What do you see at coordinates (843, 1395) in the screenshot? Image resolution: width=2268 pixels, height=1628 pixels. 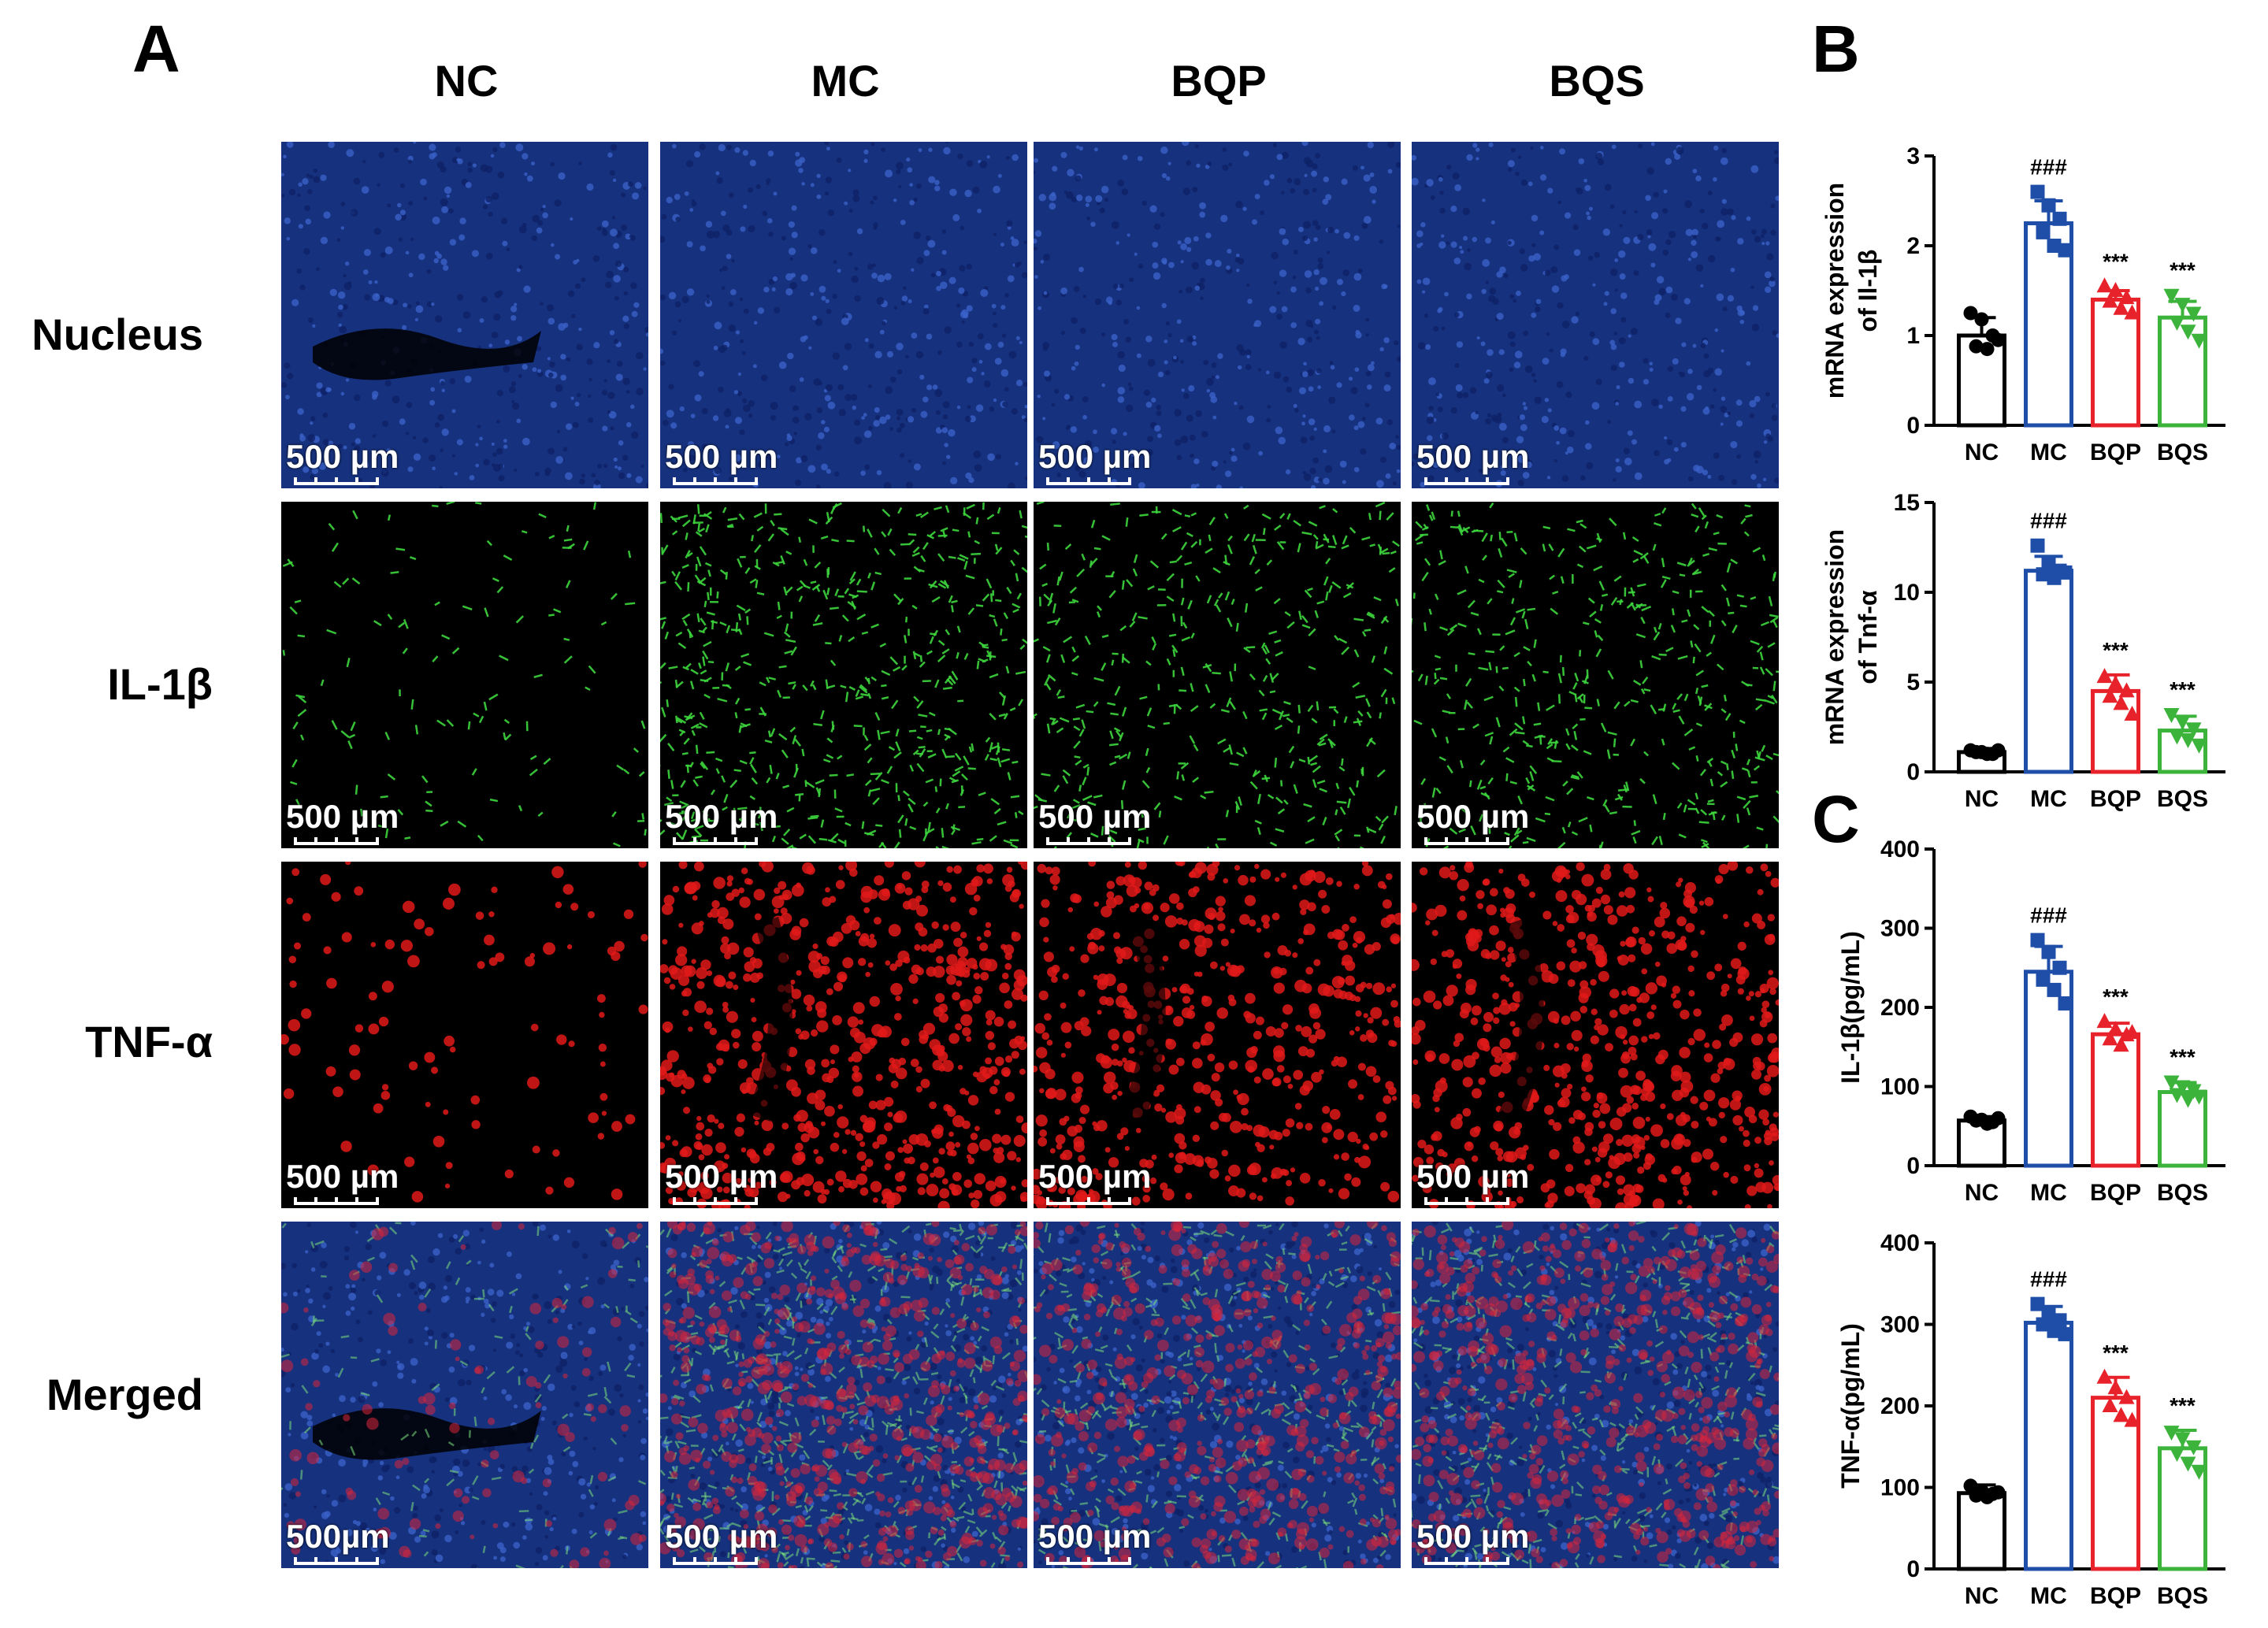 I see `micrograph-merged-mc: 500 µm` at bounding box center [843, 1395].